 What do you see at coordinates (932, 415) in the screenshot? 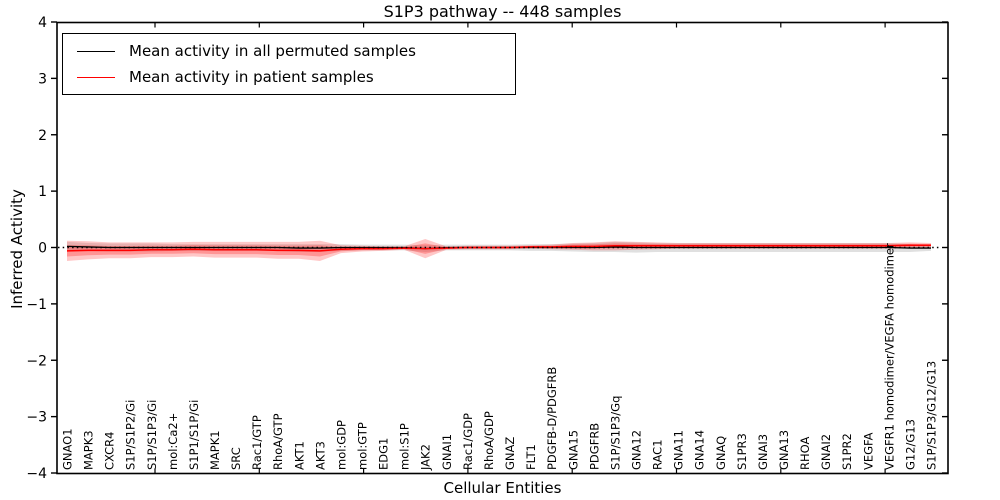
I see `x-tick-label: S1P/S1P3/G12/G13` at bounding box center [932, 415].